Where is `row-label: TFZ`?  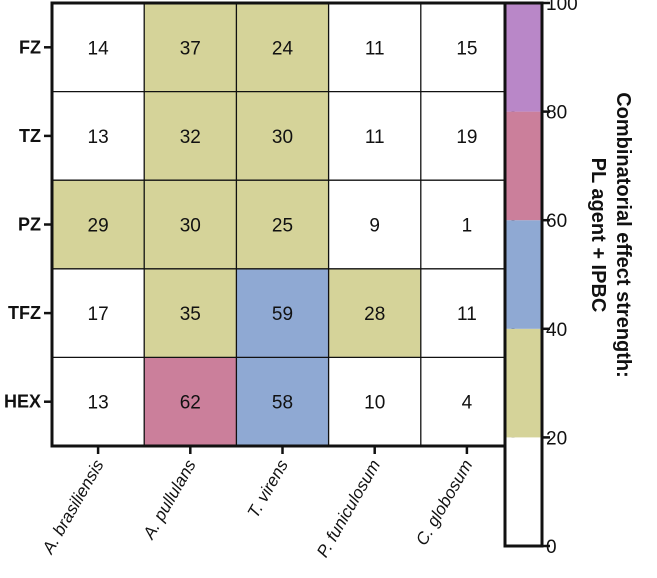
row-label: TFZ is located at coordinates (24, 313).